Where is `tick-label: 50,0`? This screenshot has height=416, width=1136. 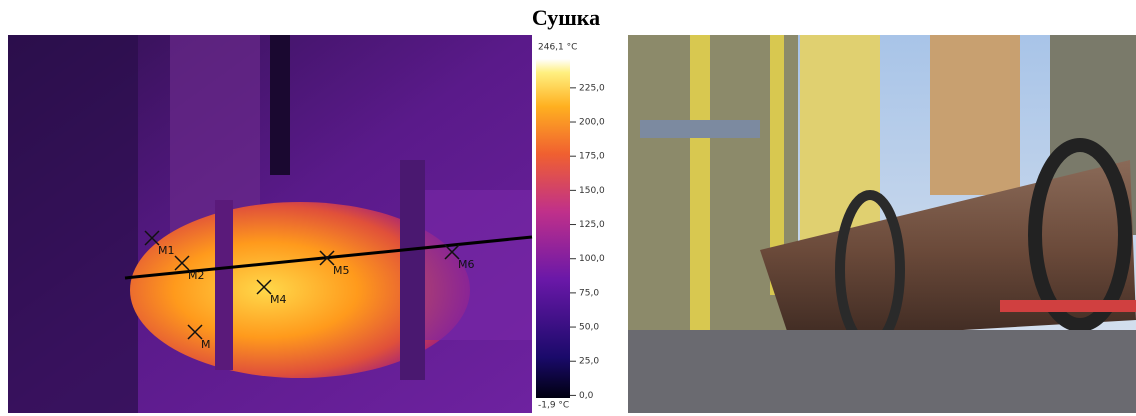
tick-label: 50,0 is located at coordinates (589, 328).